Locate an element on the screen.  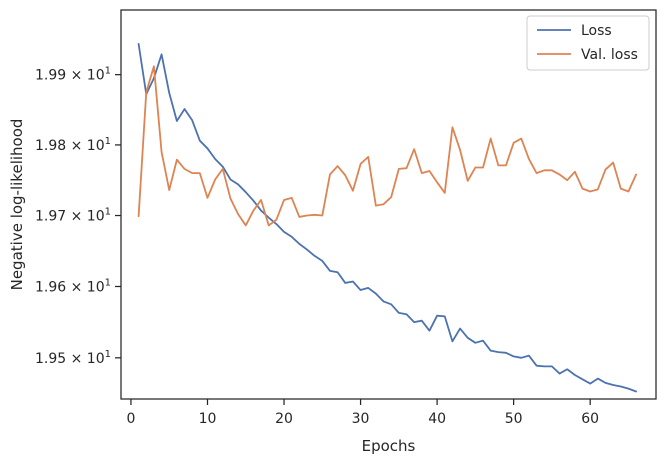
legend-label-loss: Loss is located at coordinates (596, 31).